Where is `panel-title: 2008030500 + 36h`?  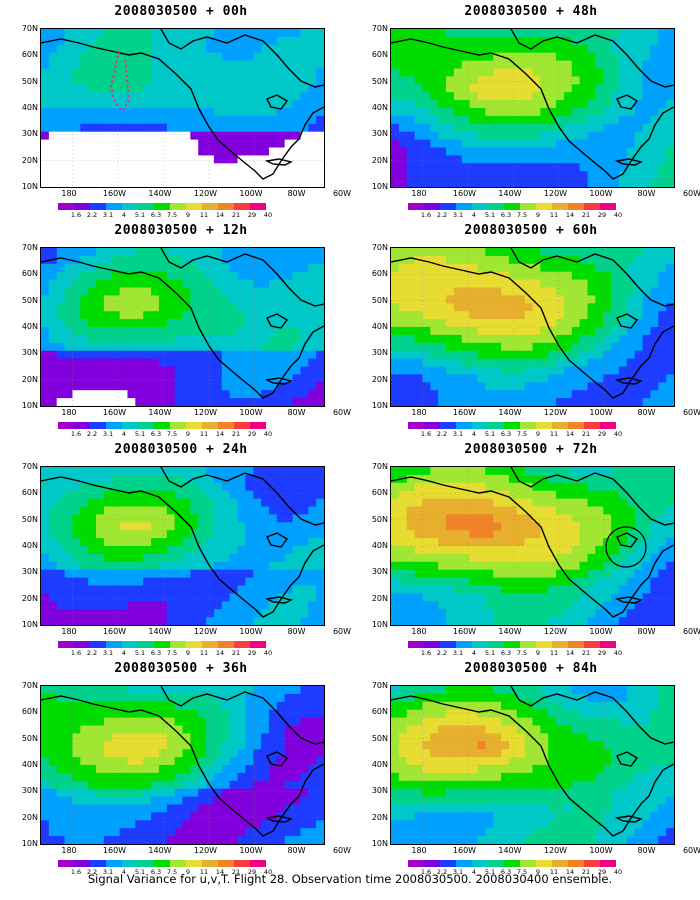
panel-title: 2008030500 + 36h is located at coordinates (181, 668).